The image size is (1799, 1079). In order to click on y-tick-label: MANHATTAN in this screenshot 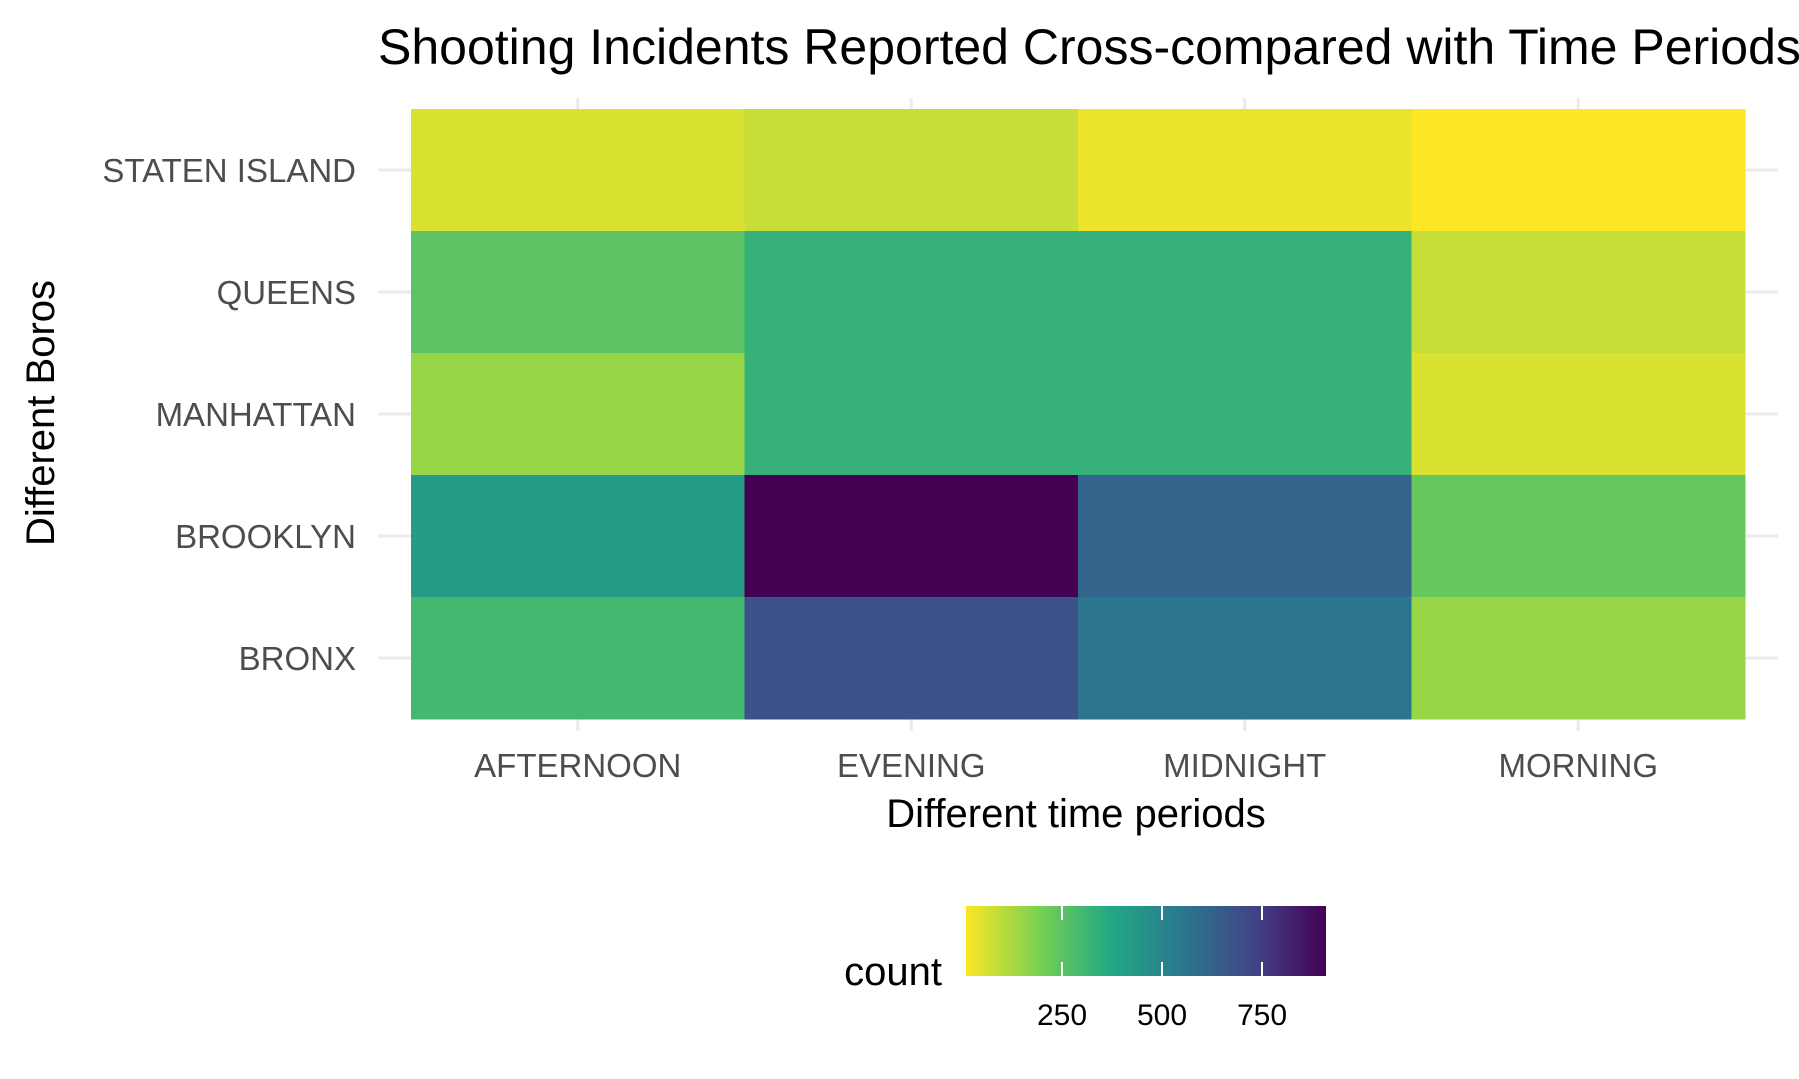, I will do `click(256, 414)`.